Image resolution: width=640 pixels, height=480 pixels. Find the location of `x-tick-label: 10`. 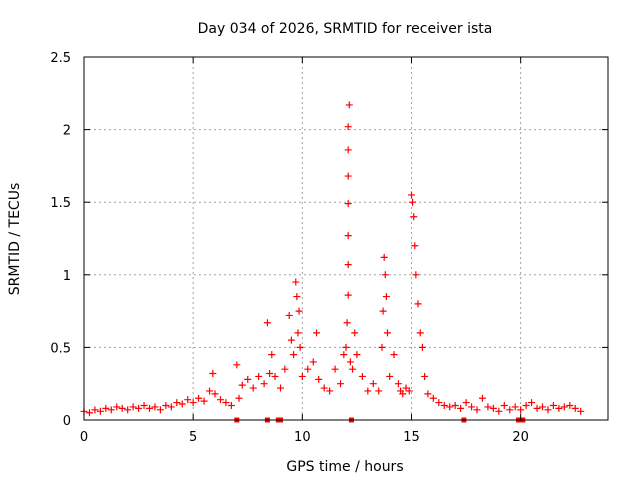

x-tick-label: 10 is located at coordinates (302, 437).